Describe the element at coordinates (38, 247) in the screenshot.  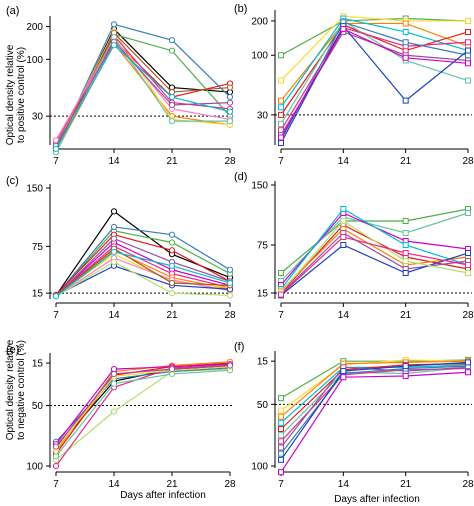
I see `panel-c-y-tick-label: 75` at that location.